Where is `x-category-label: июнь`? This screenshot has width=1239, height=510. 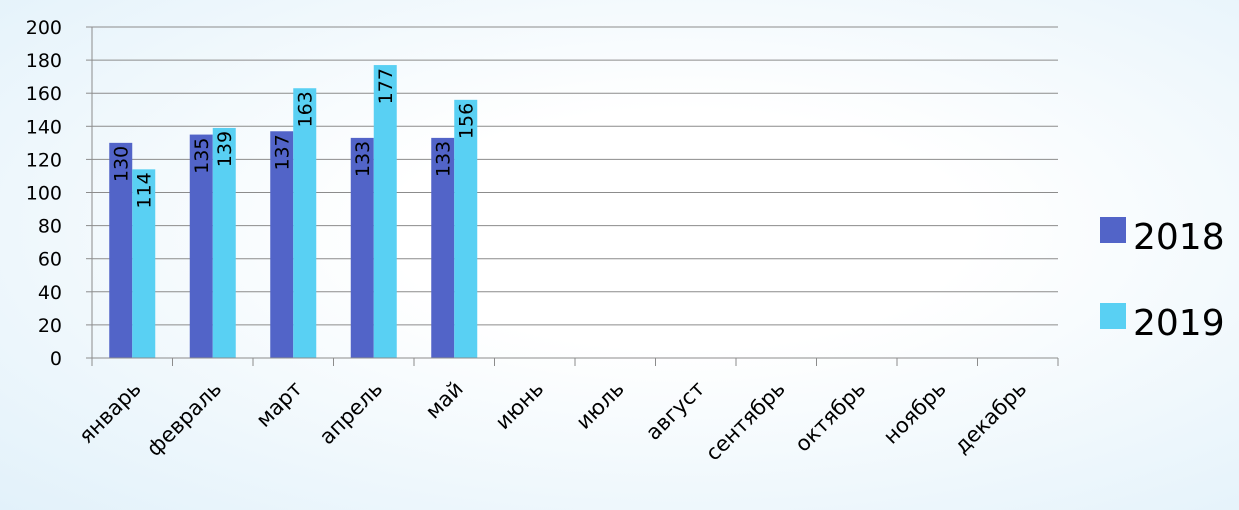
x-category-label: июнь is located at coordinates (520, 406).